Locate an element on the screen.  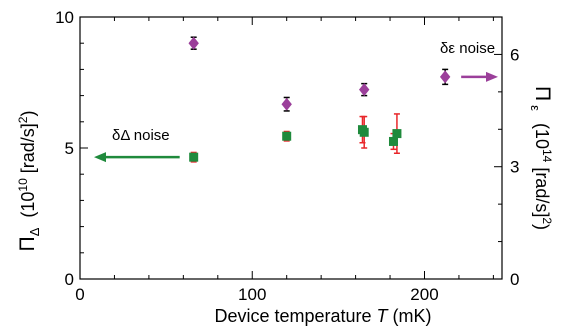
y-left-tick-label: 10 is located at coordinates (64, 17).